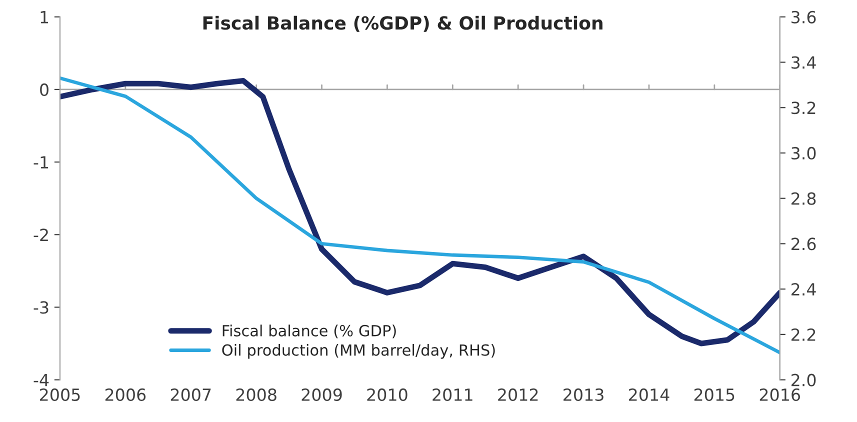 Image resolution: width=857 pixels, height=422 pixels. I want to click on y2-tick-label: 3.4, so click(804, 62).